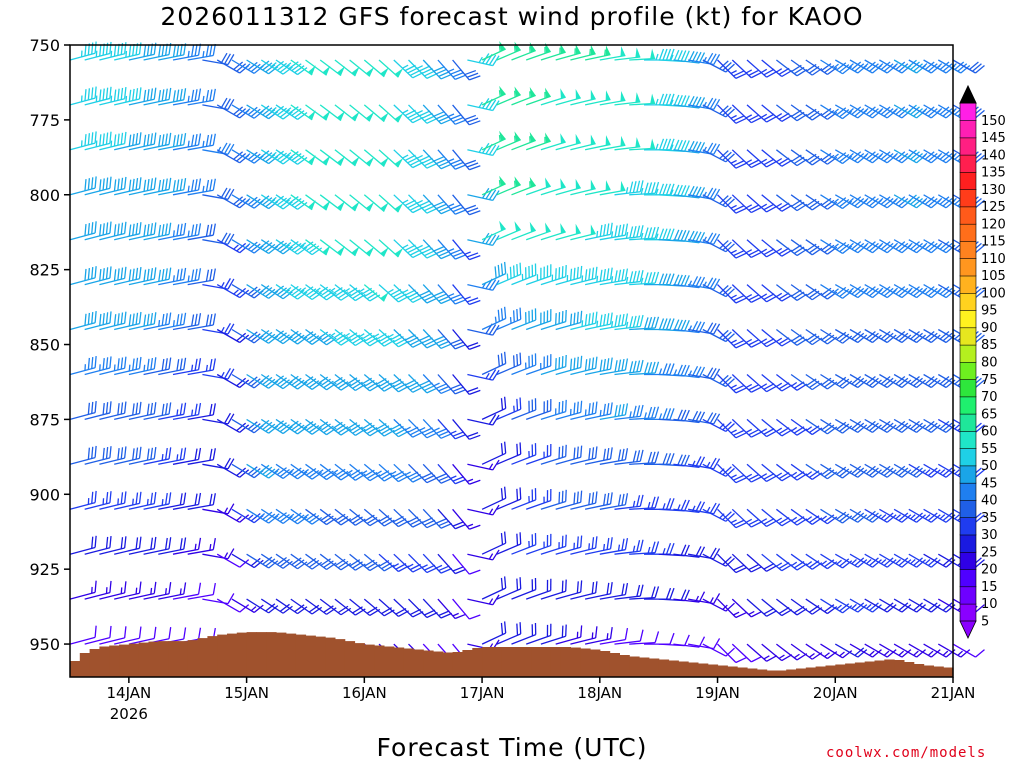  Describe the element at coordinates (44, 195) in the screenshot. I see `y-tick-label: 800` at that location.